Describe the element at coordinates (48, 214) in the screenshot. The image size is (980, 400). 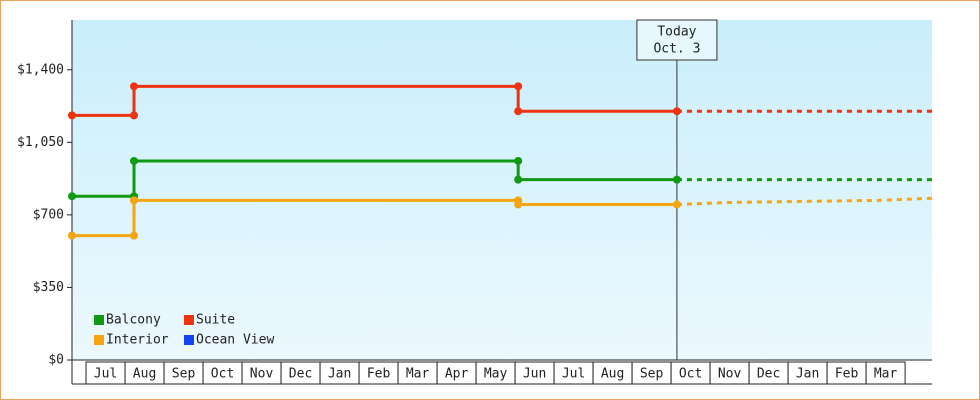
I see `y-tick-label: $700` at that location.